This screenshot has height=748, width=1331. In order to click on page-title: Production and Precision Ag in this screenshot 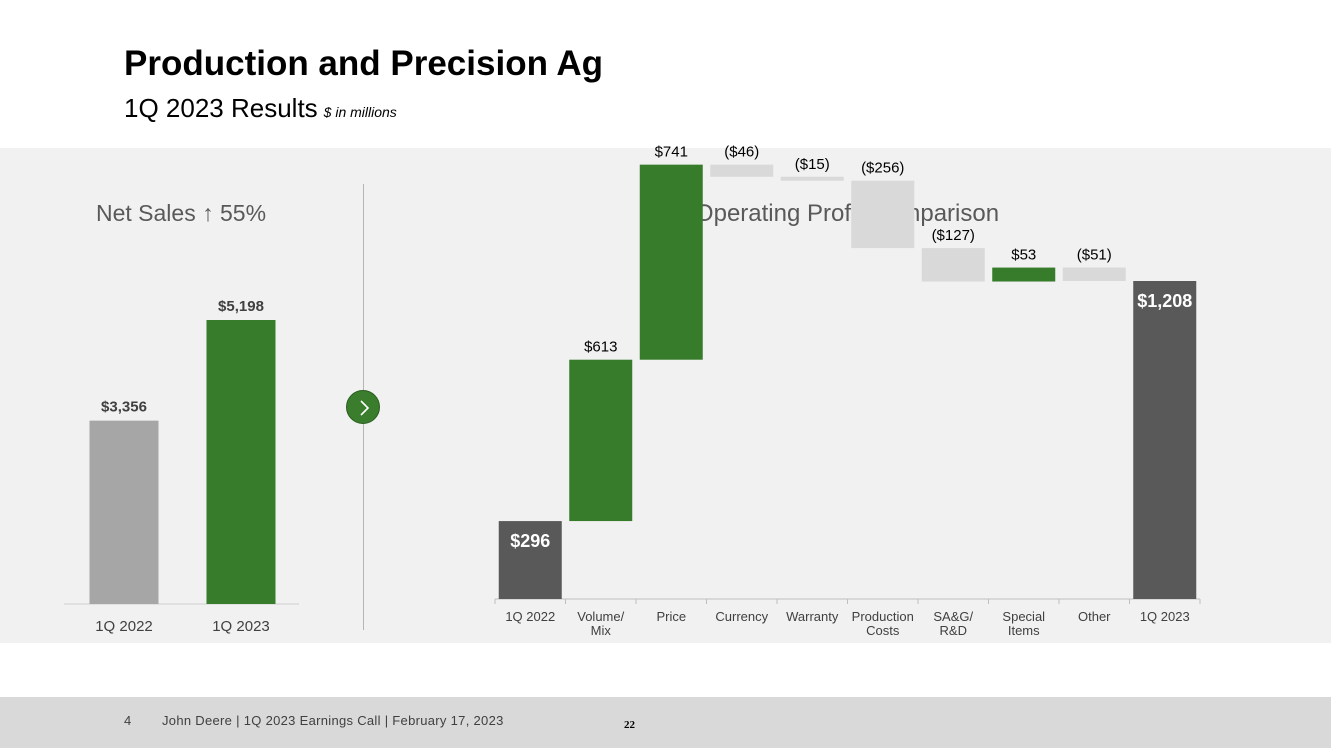, I will do `click(364, 63)`.